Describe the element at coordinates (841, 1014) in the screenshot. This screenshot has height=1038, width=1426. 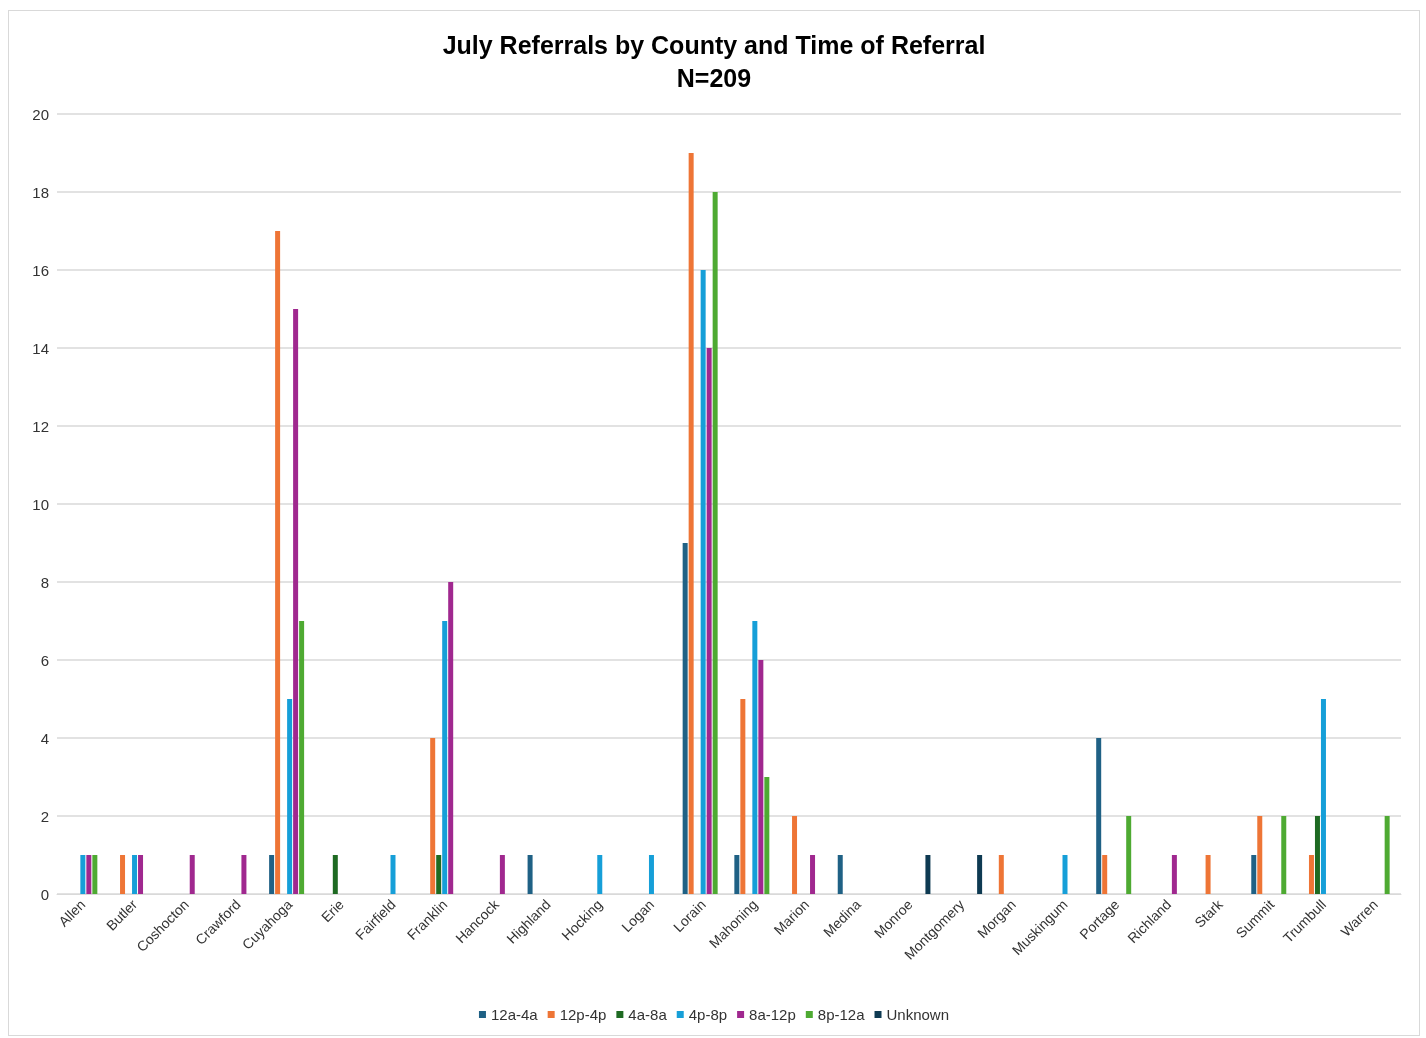
I see `legend-label: 8p-12a` at that location.